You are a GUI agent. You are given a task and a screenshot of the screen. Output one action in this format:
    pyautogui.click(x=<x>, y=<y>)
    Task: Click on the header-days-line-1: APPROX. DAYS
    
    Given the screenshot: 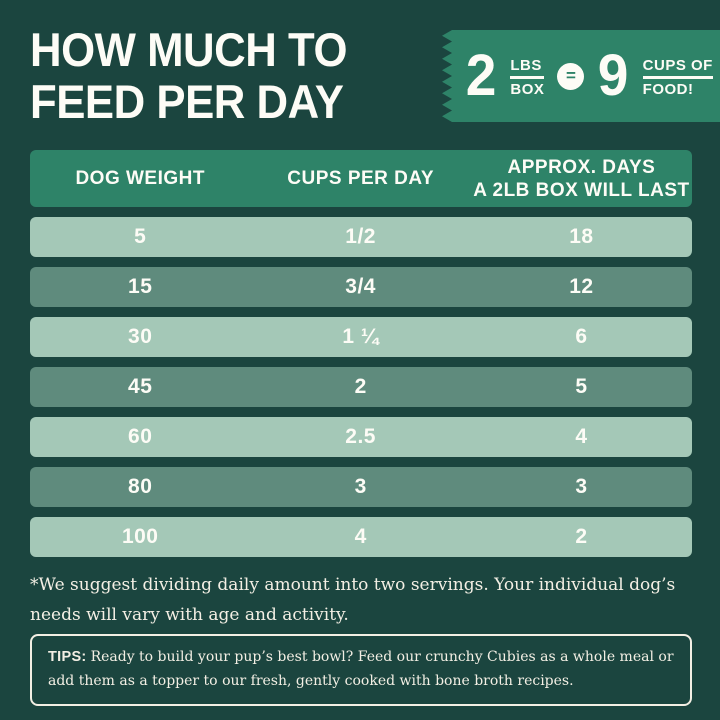 What is the action you would take?
    pyautogui.click(x=581, y=167)
    